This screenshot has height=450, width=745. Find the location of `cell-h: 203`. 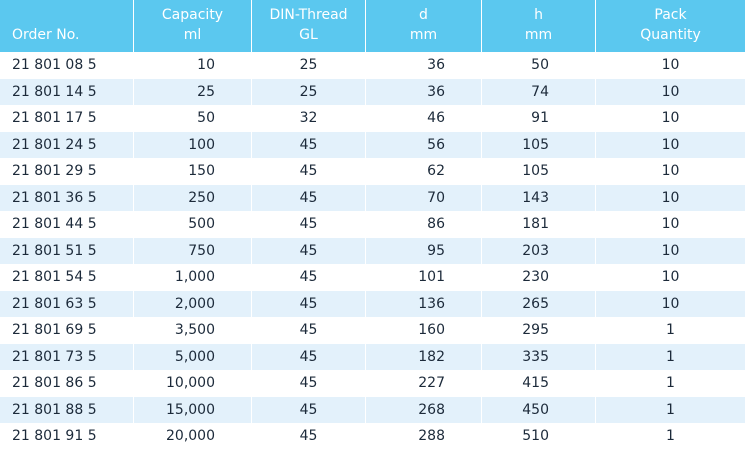

cell-h: 203 is located at coordinates (538, 250).